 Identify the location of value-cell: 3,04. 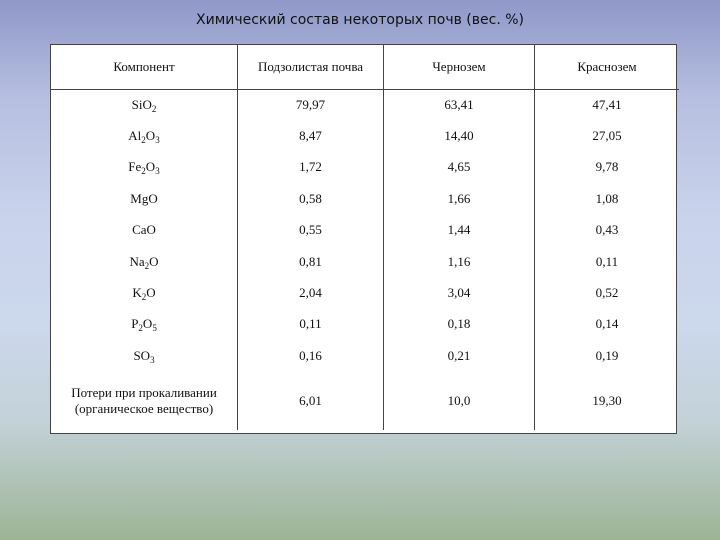
(459, 293).